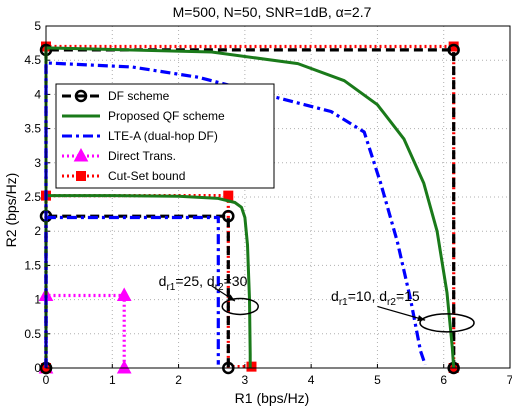 Image resolution: width=512 pixels, height=410 pixels. Describe the element at coordinates (178, 380) in the screenshot. I see `x-tick-label: 2` at that location.